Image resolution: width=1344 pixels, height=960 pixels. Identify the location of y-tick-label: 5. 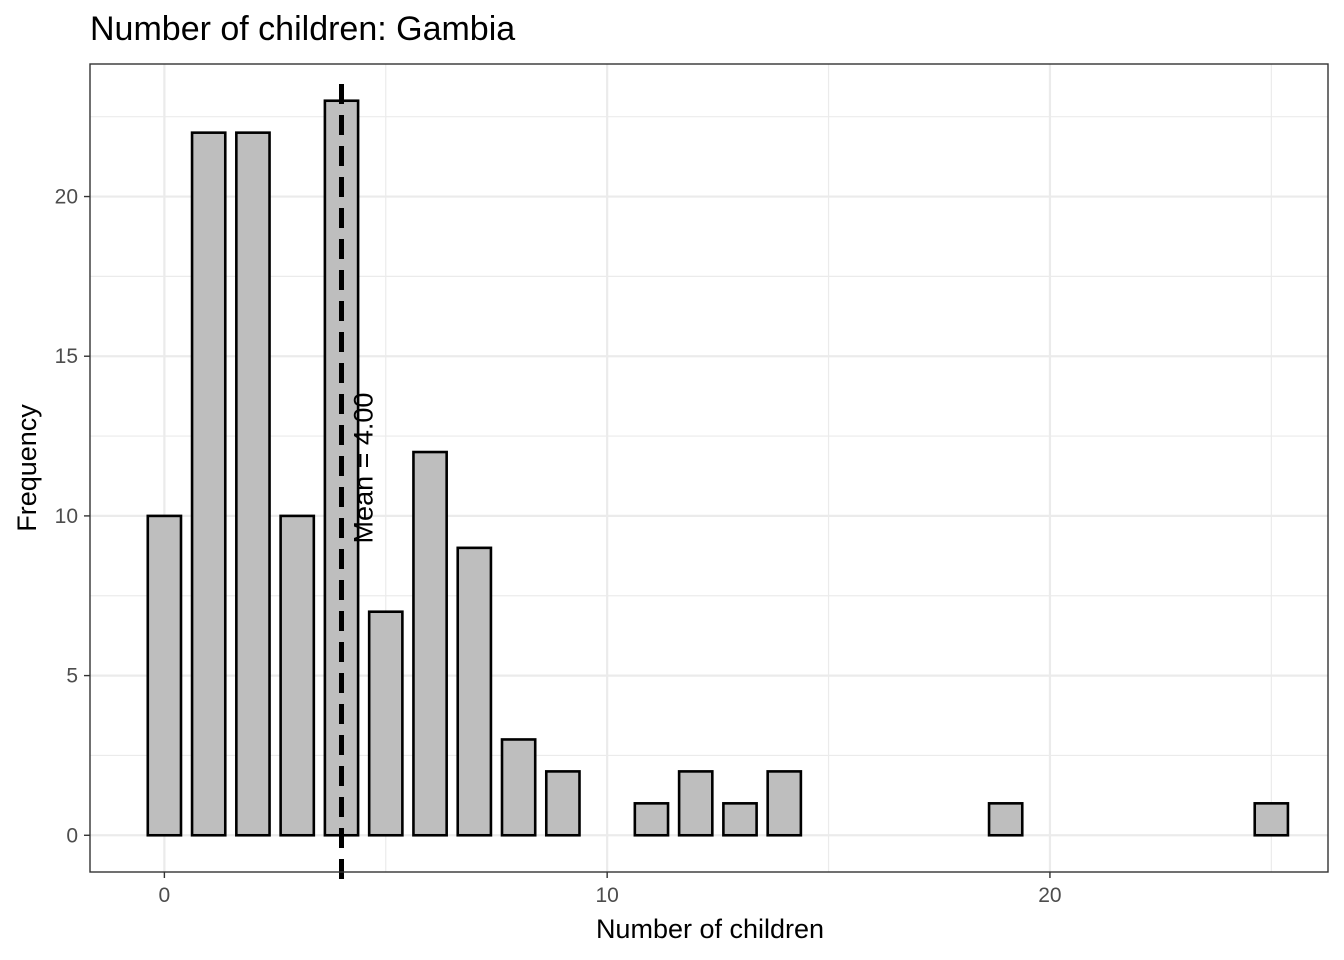
(72, 676).